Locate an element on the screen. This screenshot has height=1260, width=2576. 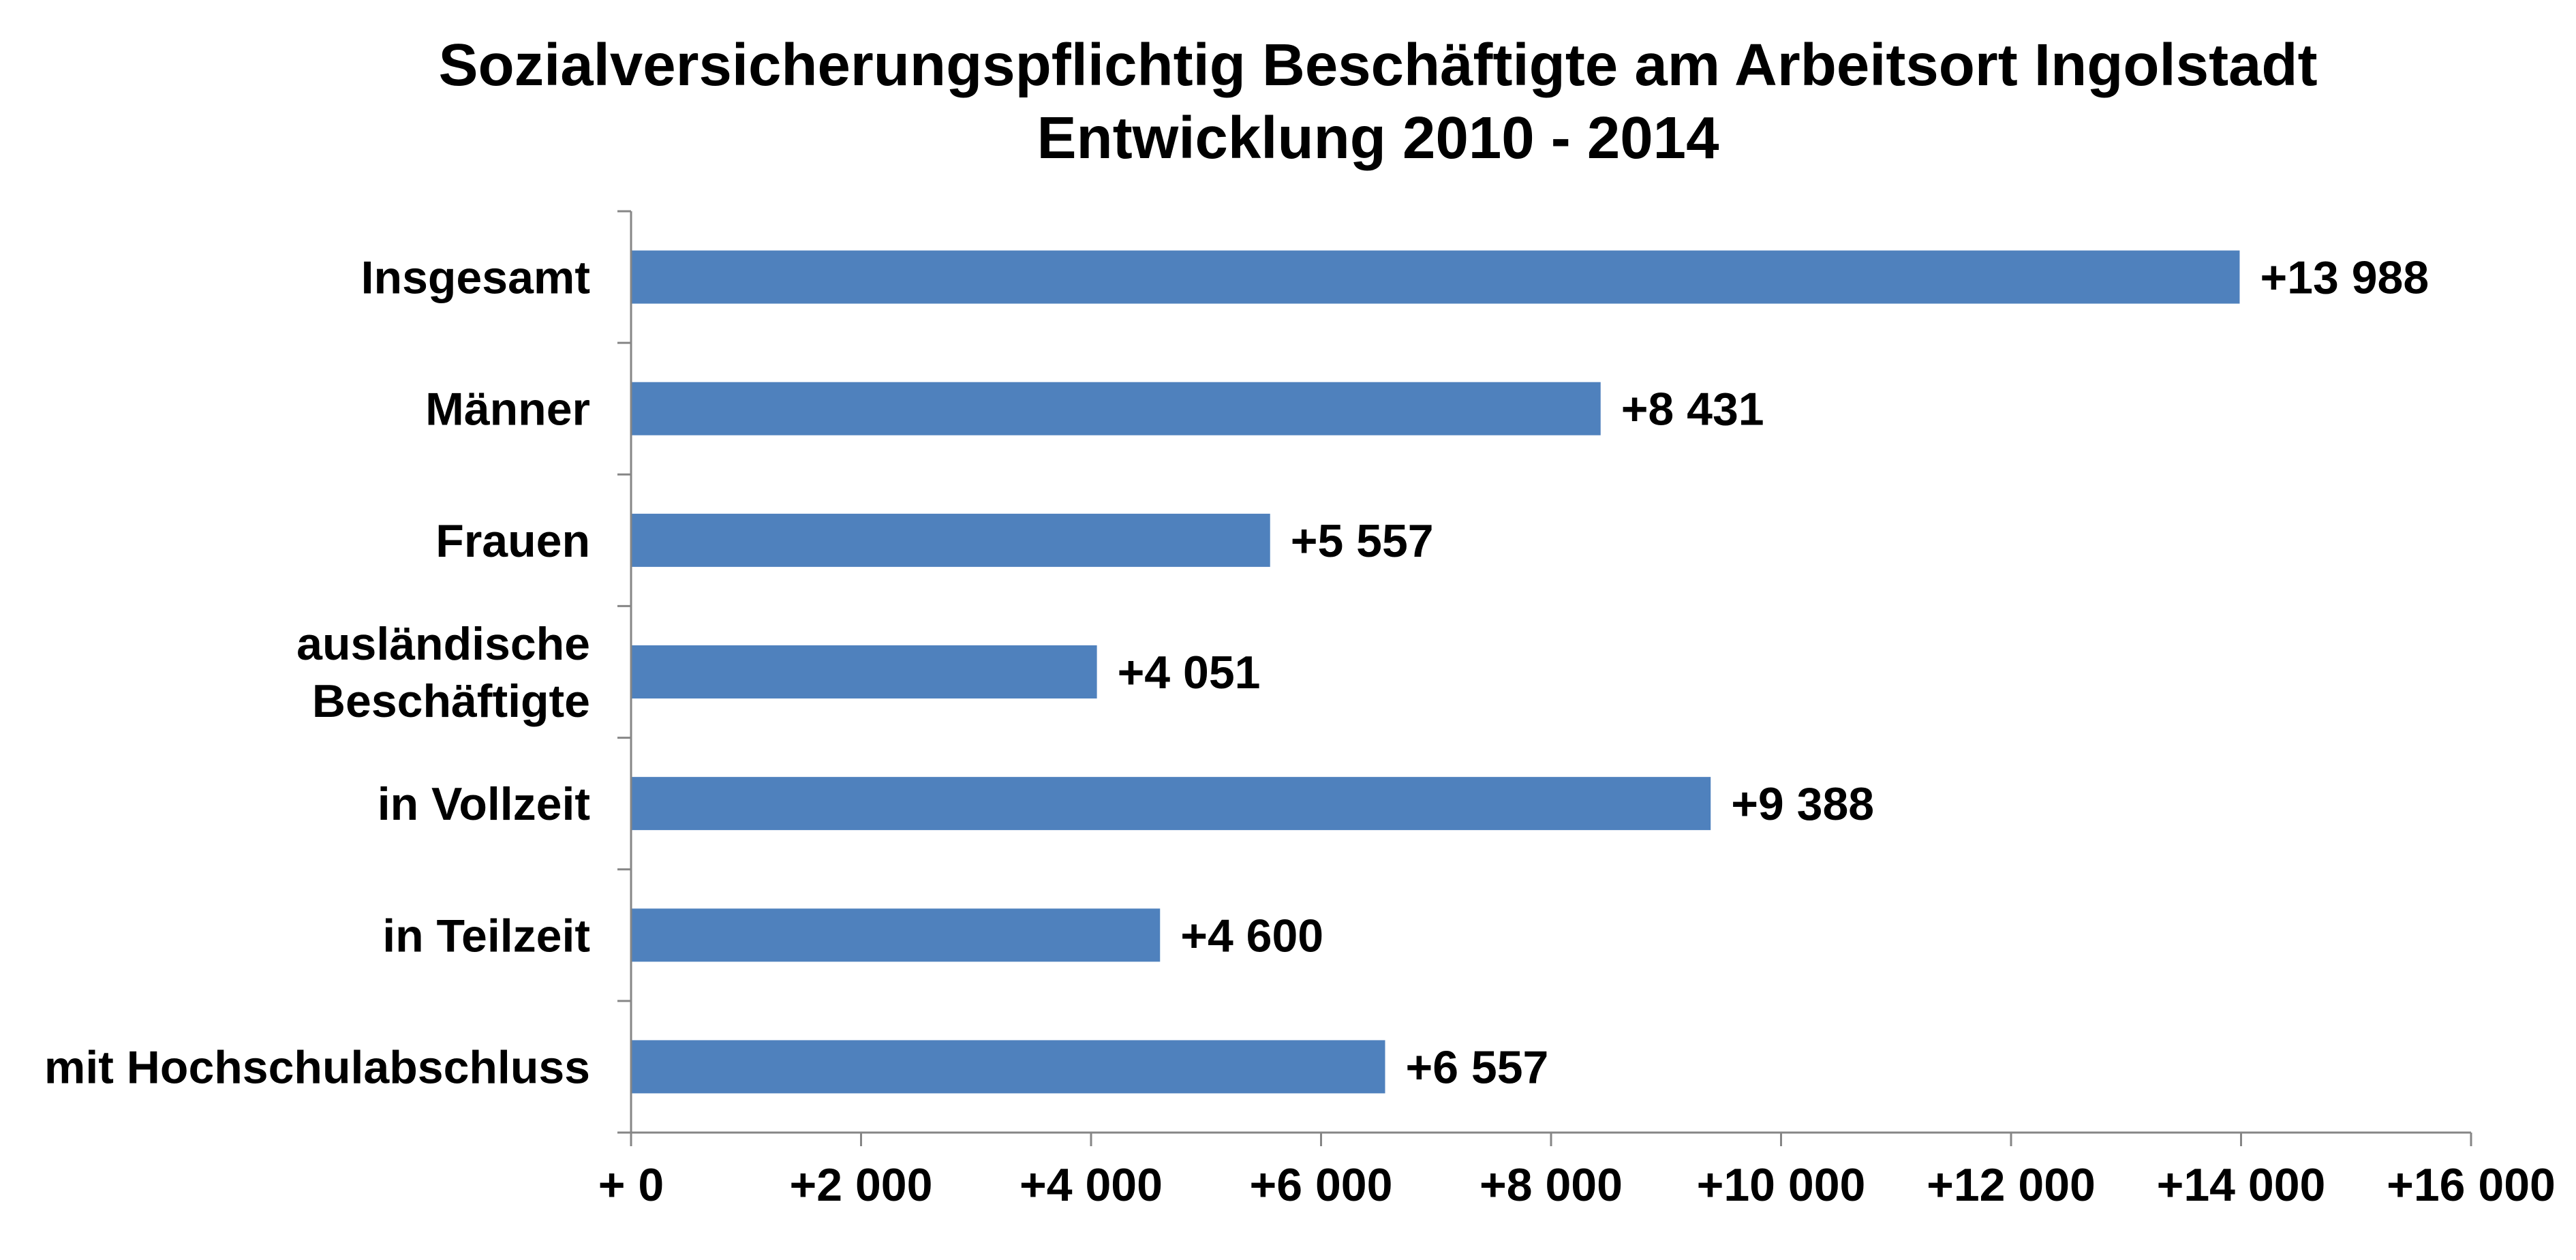
x-tick-label: +10 000 is located at coordinates (1782, 1185).